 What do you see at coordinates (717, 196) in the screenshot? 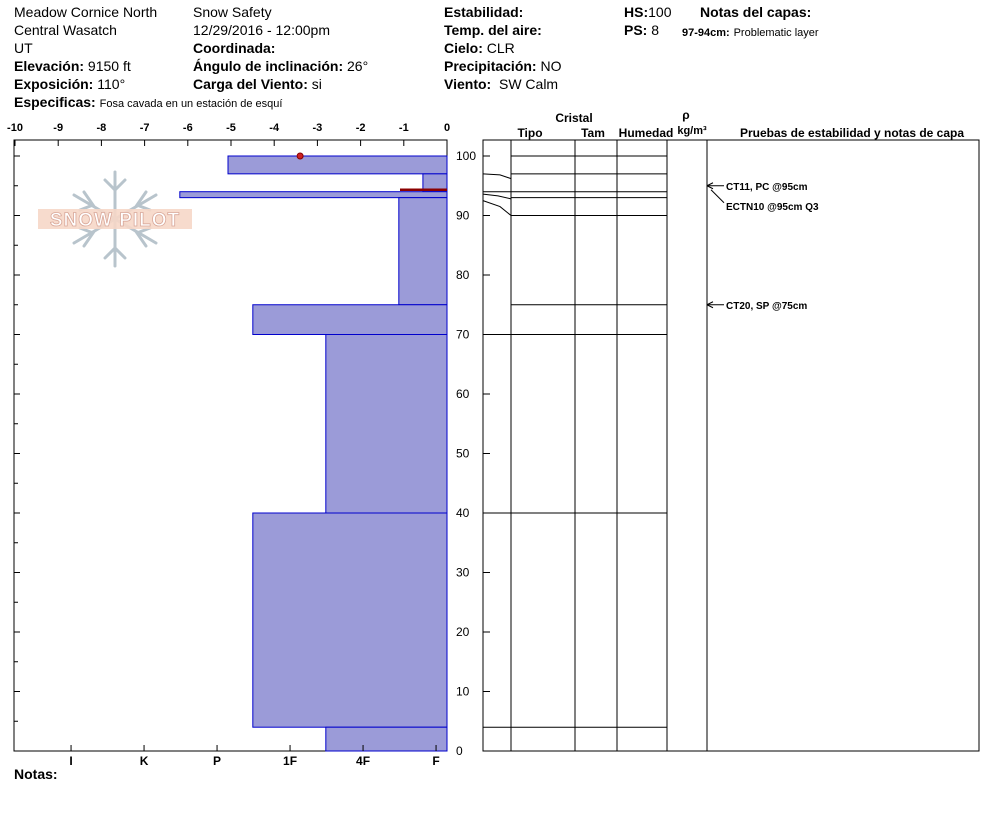
I see `test-pointer` at bounding box center [717, 196].